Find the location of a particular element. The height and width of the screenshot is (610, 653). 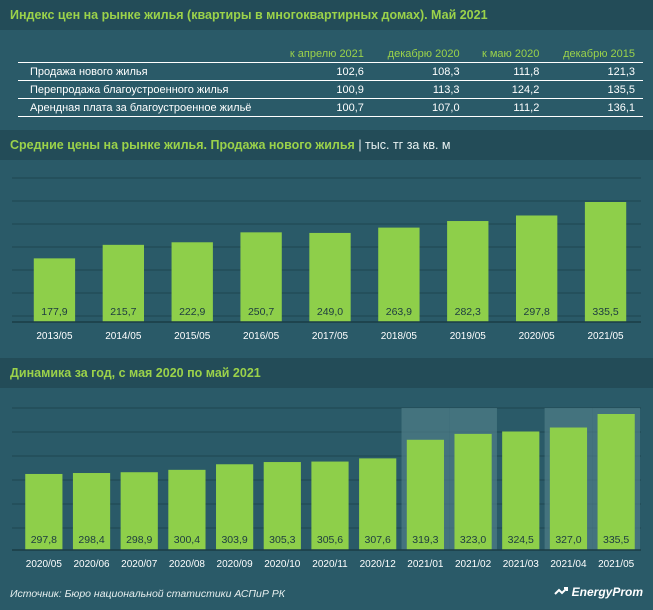

row-value: 111,8 is located at coordinates (507, 71).